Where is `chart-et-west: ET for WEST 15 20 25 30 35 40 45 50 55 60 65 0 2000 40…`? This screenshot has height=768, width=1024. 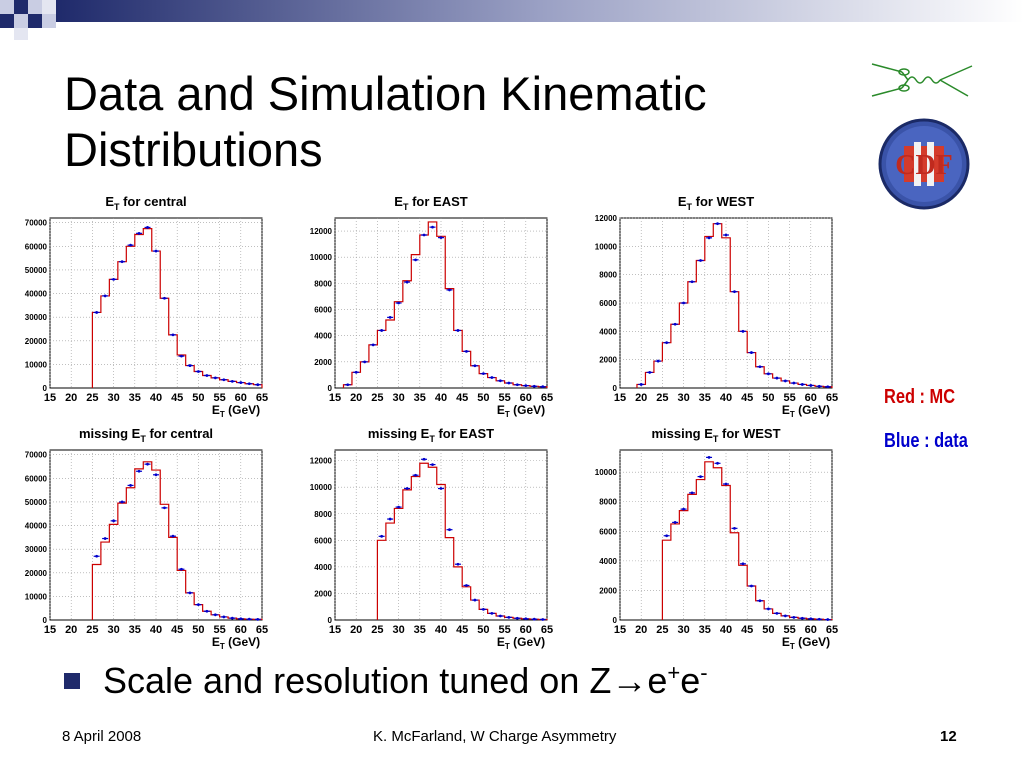 chart-et-west: ET for WEST 15 20 25 30 35 40 45 50 55 60 65 0 2000 40… is located at coordinates (725, 304).